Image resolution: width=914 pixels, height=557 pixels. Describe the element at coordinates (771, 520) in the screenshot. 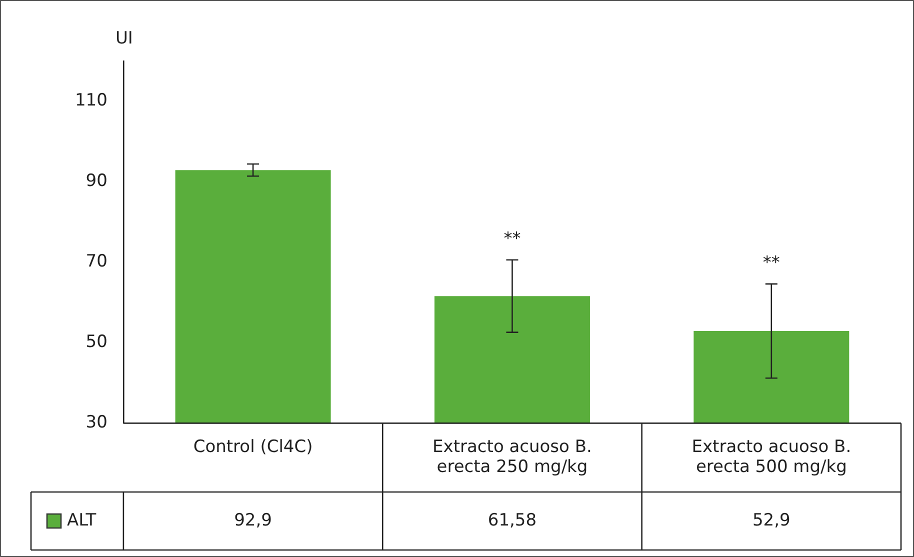

I see `data-label: 52,9` at that location.